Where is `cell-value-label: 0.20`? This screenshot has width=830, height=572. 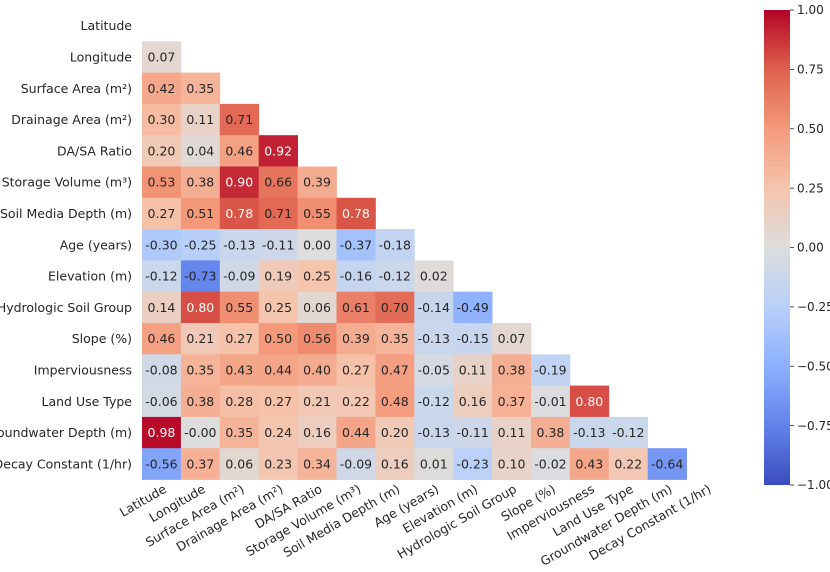
cell-value-label: 0.20 is located at coordinates (162, 150).